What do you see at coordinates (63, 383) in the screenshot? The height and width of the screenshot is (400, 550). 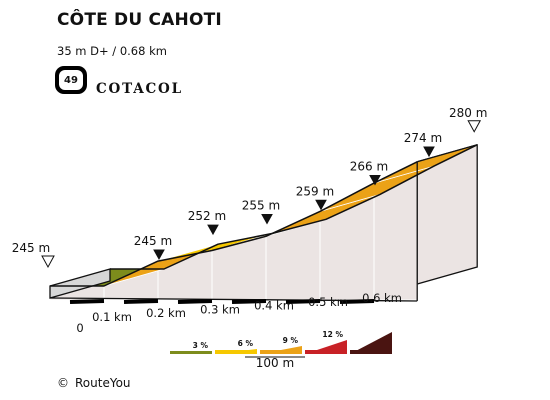 I see `copyright-icon: ©` at bounding box center [63, 383].